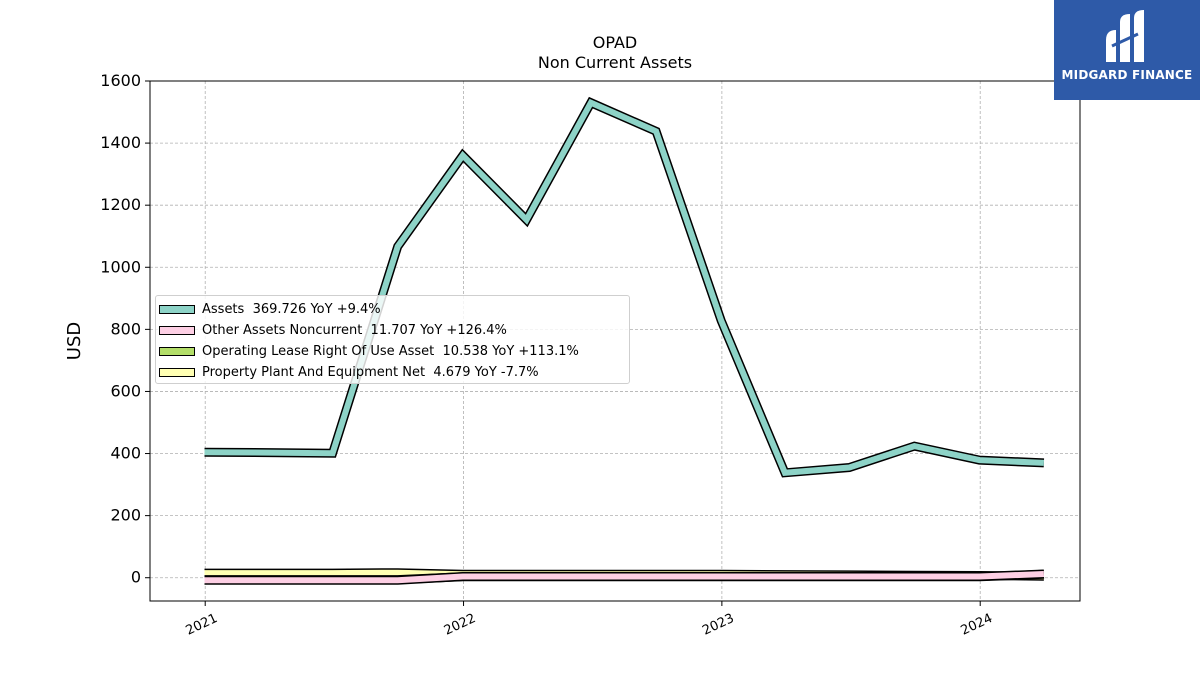 This screenshot has width=1200, height=675. What do you see at coordinates (120, 266) in the screenshot?
I see `y-tick-label: 1000` at bounding box center [120, 266].